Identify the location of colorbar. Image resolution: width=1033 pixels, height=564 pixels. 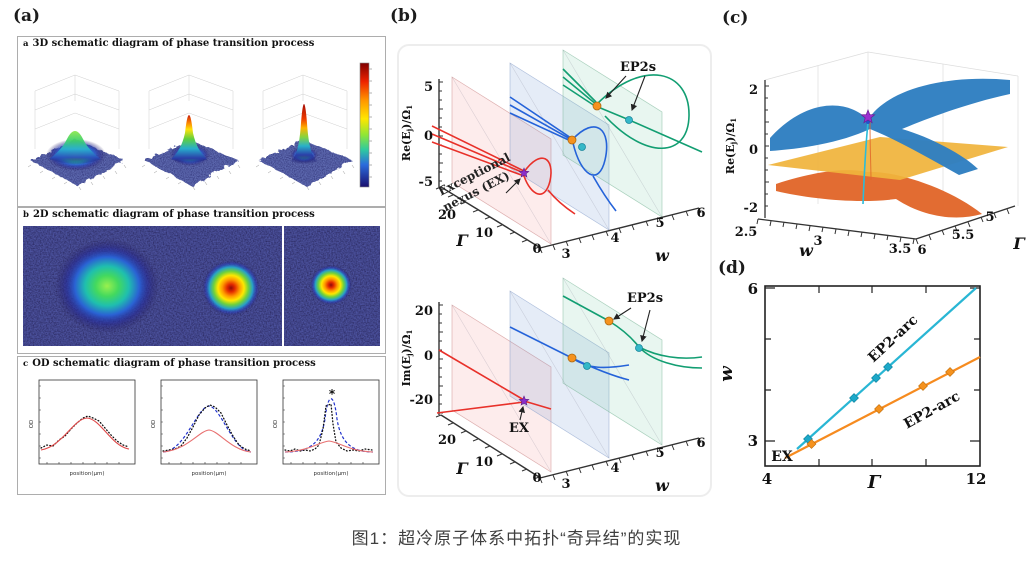
(364, 125).